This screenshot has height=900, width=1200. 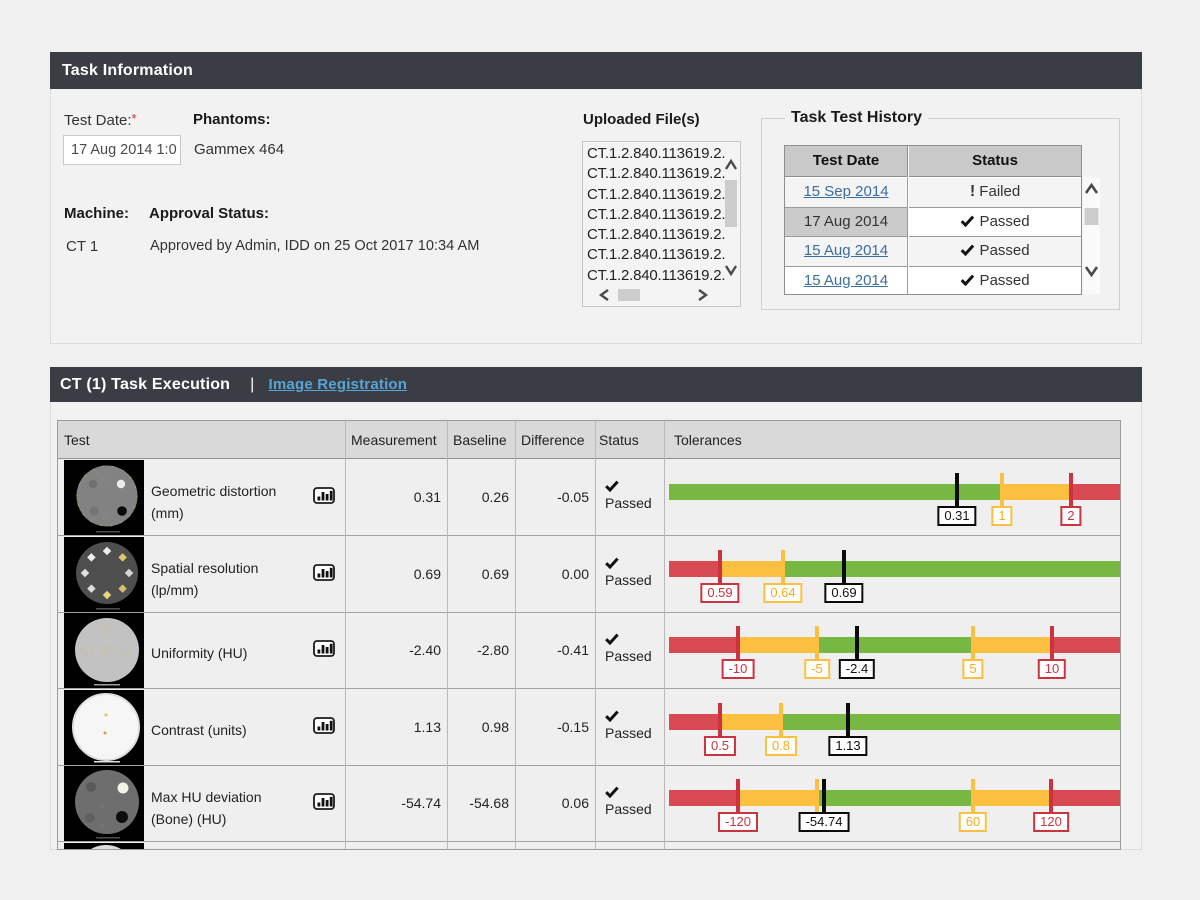 What do you see at coordinates (102, 825) in the screenshot?
I see `svg-text: z` at bounding box center [102, 825].